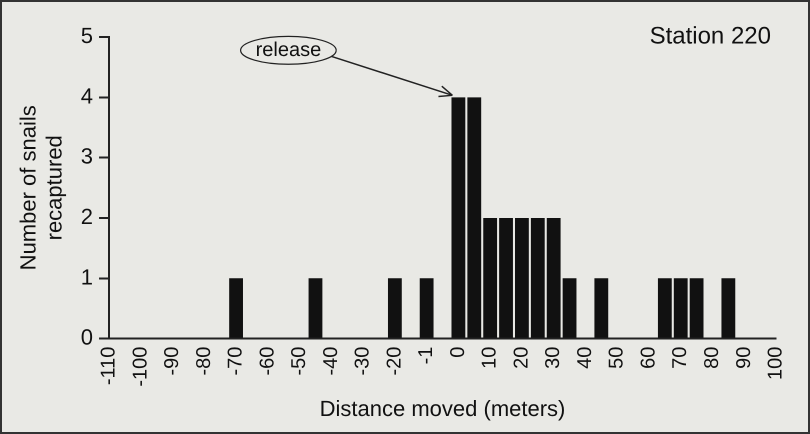 The width and height of the screenshot is (810, 434). I want to click on x-tick-label: 90, so click(743, 357).